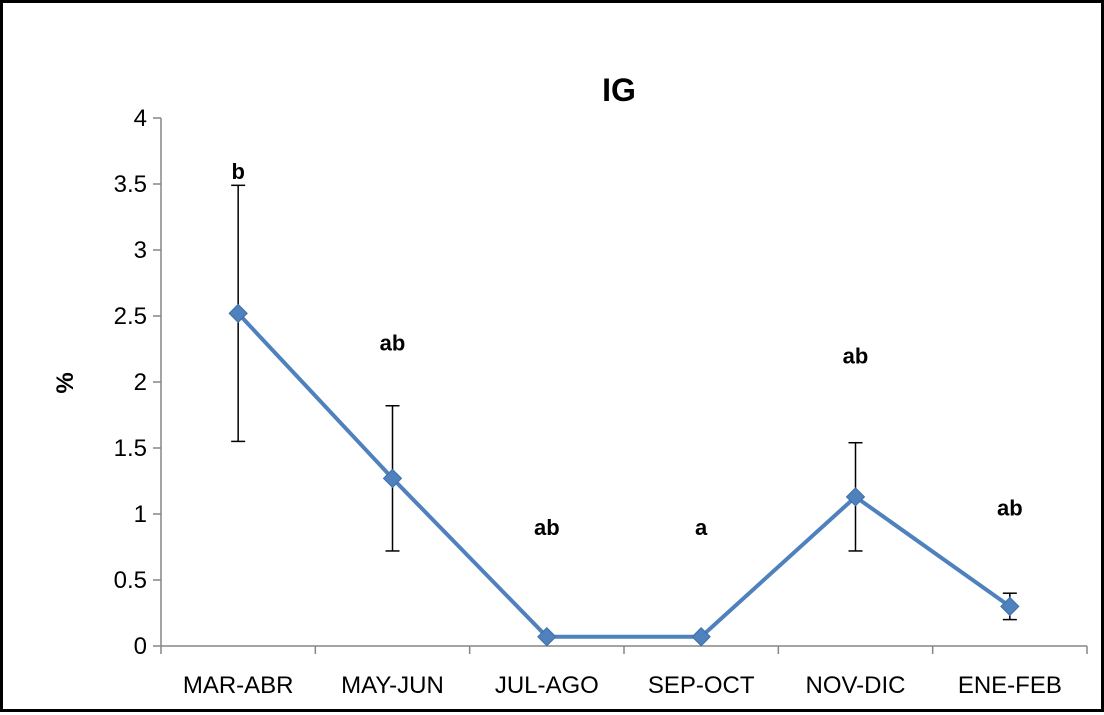 This screenshot has height=715, width=1104. What do you see at coordinates (140, 514) in the screenshot?
I see `y-tick-label: 1` at bounding box center [140, 514].